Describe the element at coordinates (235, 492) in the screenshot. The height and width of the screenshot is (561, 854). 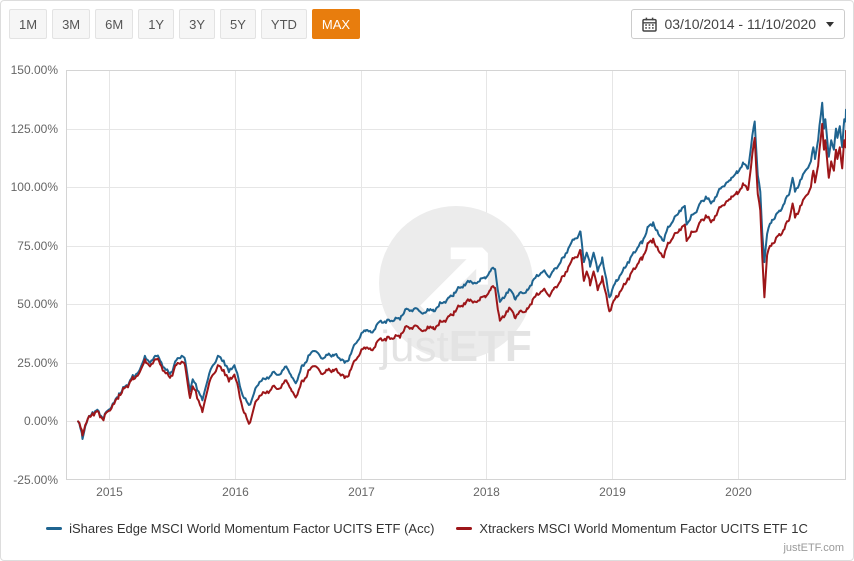
I see `x-axis-label: 2016` at that location.